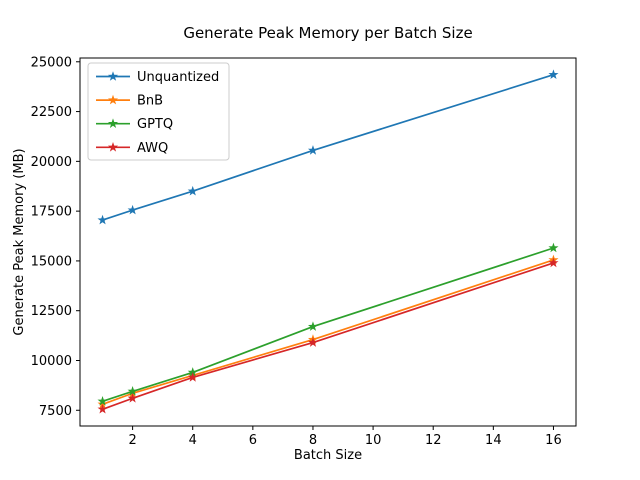 The width and height of the screenshot is (640, 480). I want to click on y-tick-label: 7500, so click(55, 411).